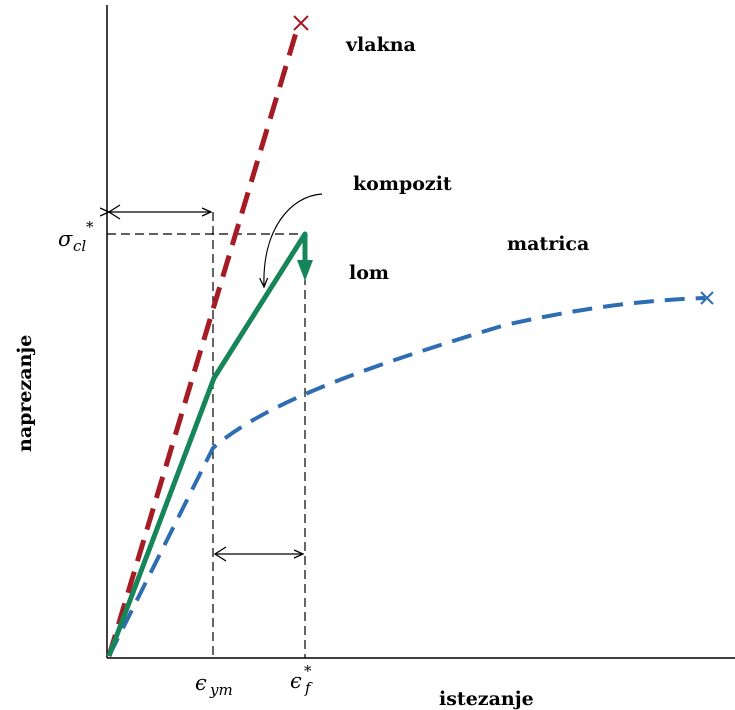 Image resolution: width=735 pixels, height=710 pixels. Describe the element at coordinates (76, 236) in the screenshot. I see `sigma-cl-label: σ cl *` at that location.